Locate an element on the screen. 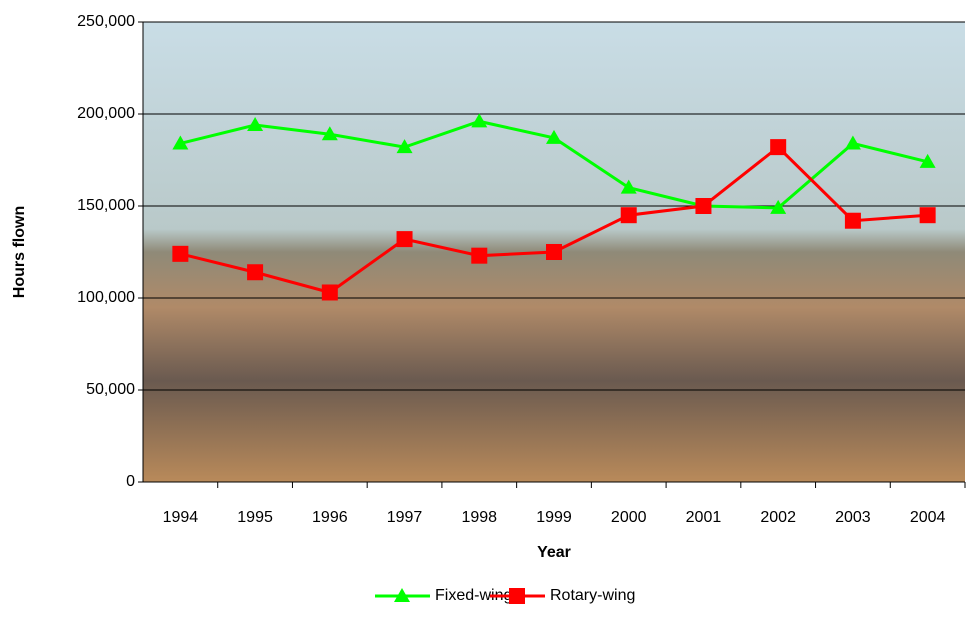 The width and height of the screenshot is (966, 634). x-tick-label: 1997 is located at coordinates (405, 517).